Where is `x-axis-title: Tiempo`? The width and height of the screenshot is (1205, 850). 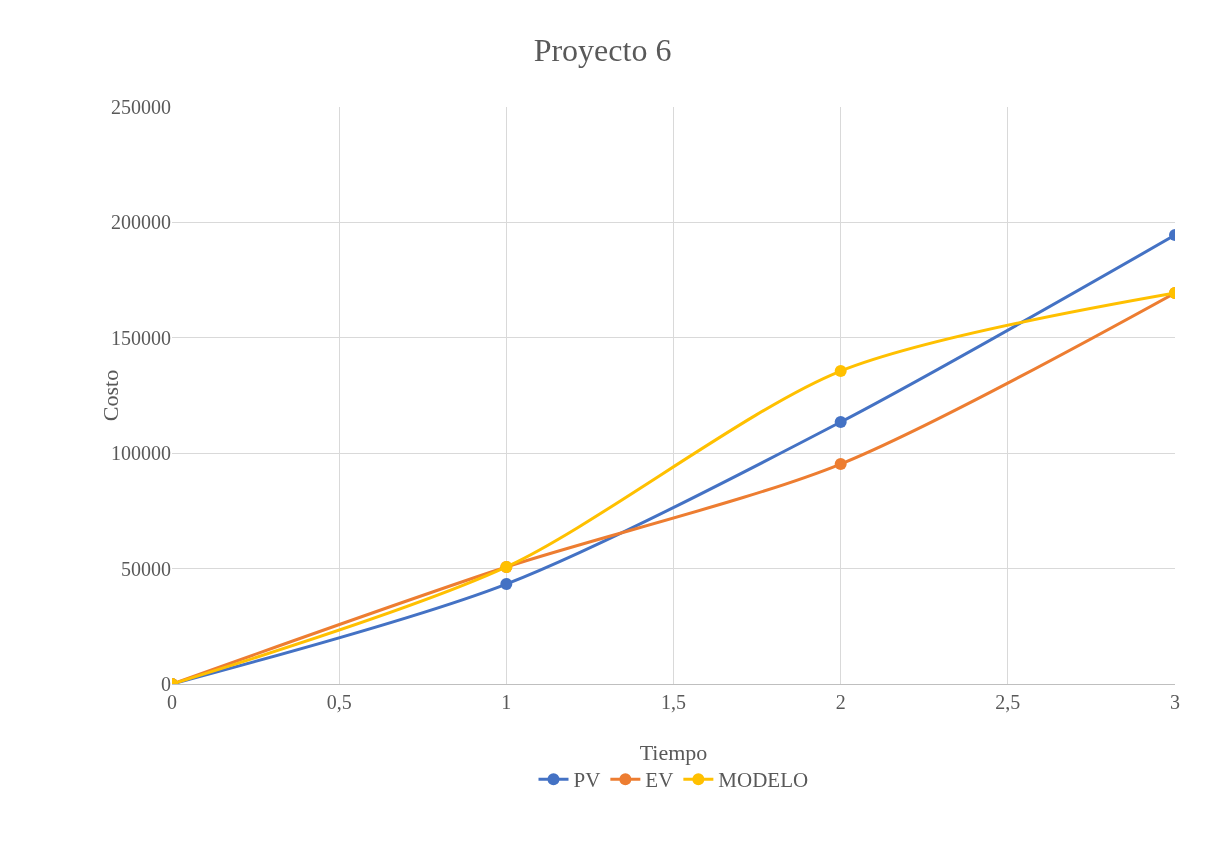 x-axis-title: Tiempo is located at coordinates (673, 752).